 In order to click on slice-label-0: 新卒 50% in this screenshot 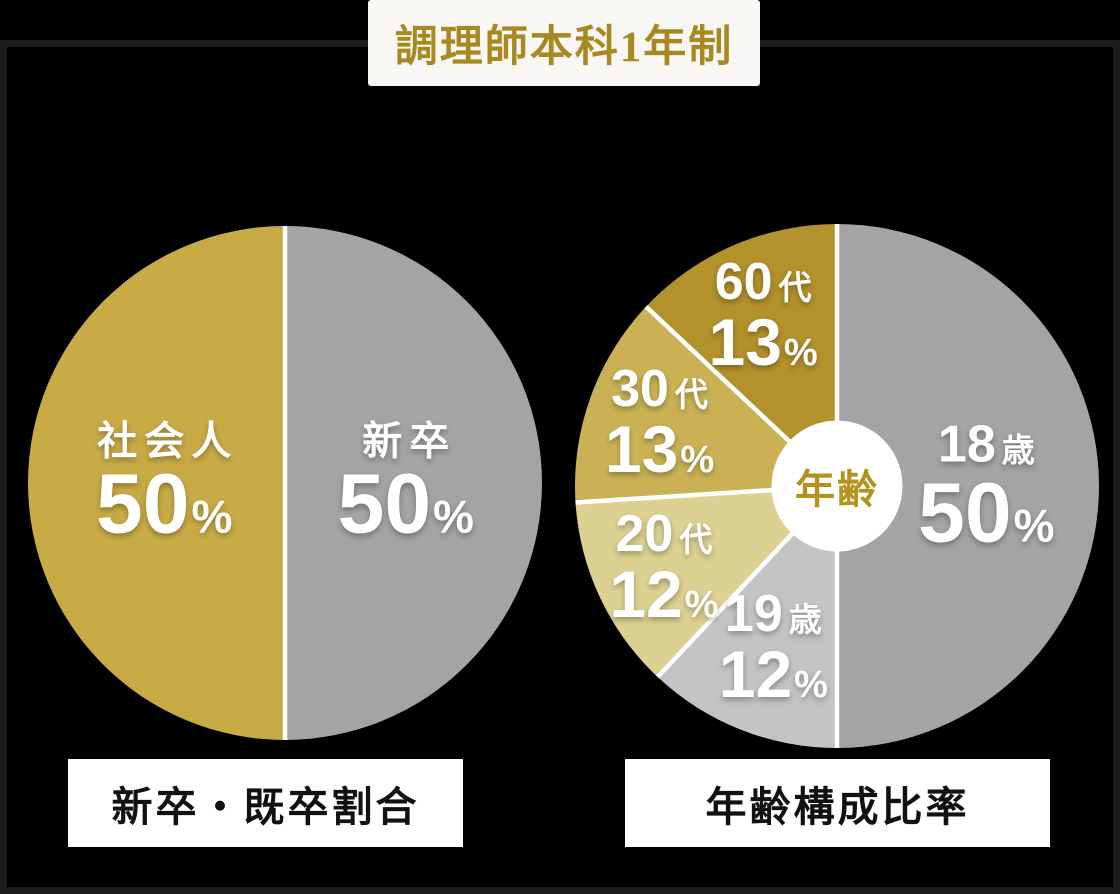, I will do `click(405, 485)`.